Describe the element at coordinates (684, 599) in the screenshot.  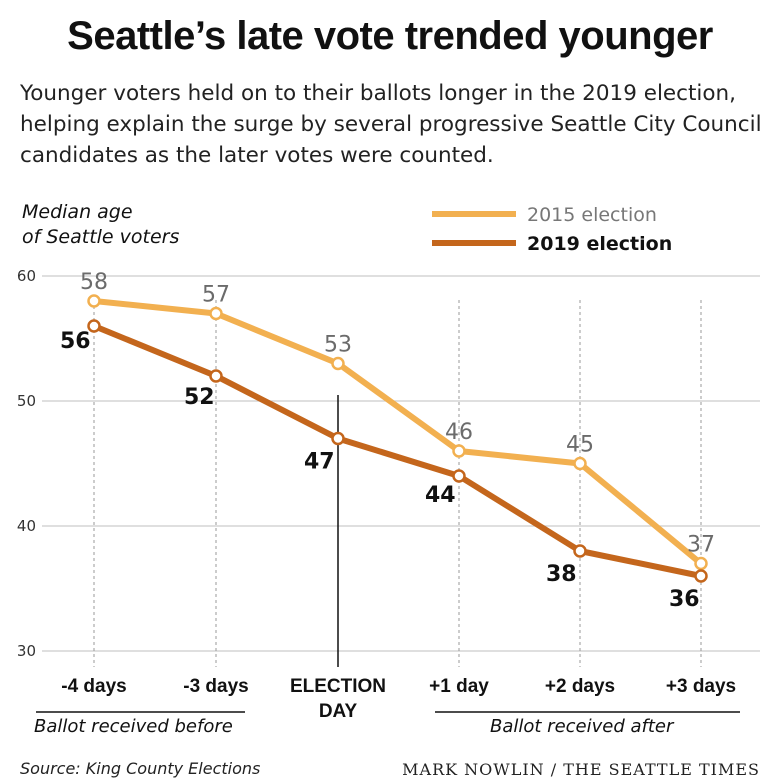
I see `data-label-2019-5: 36` at that location.